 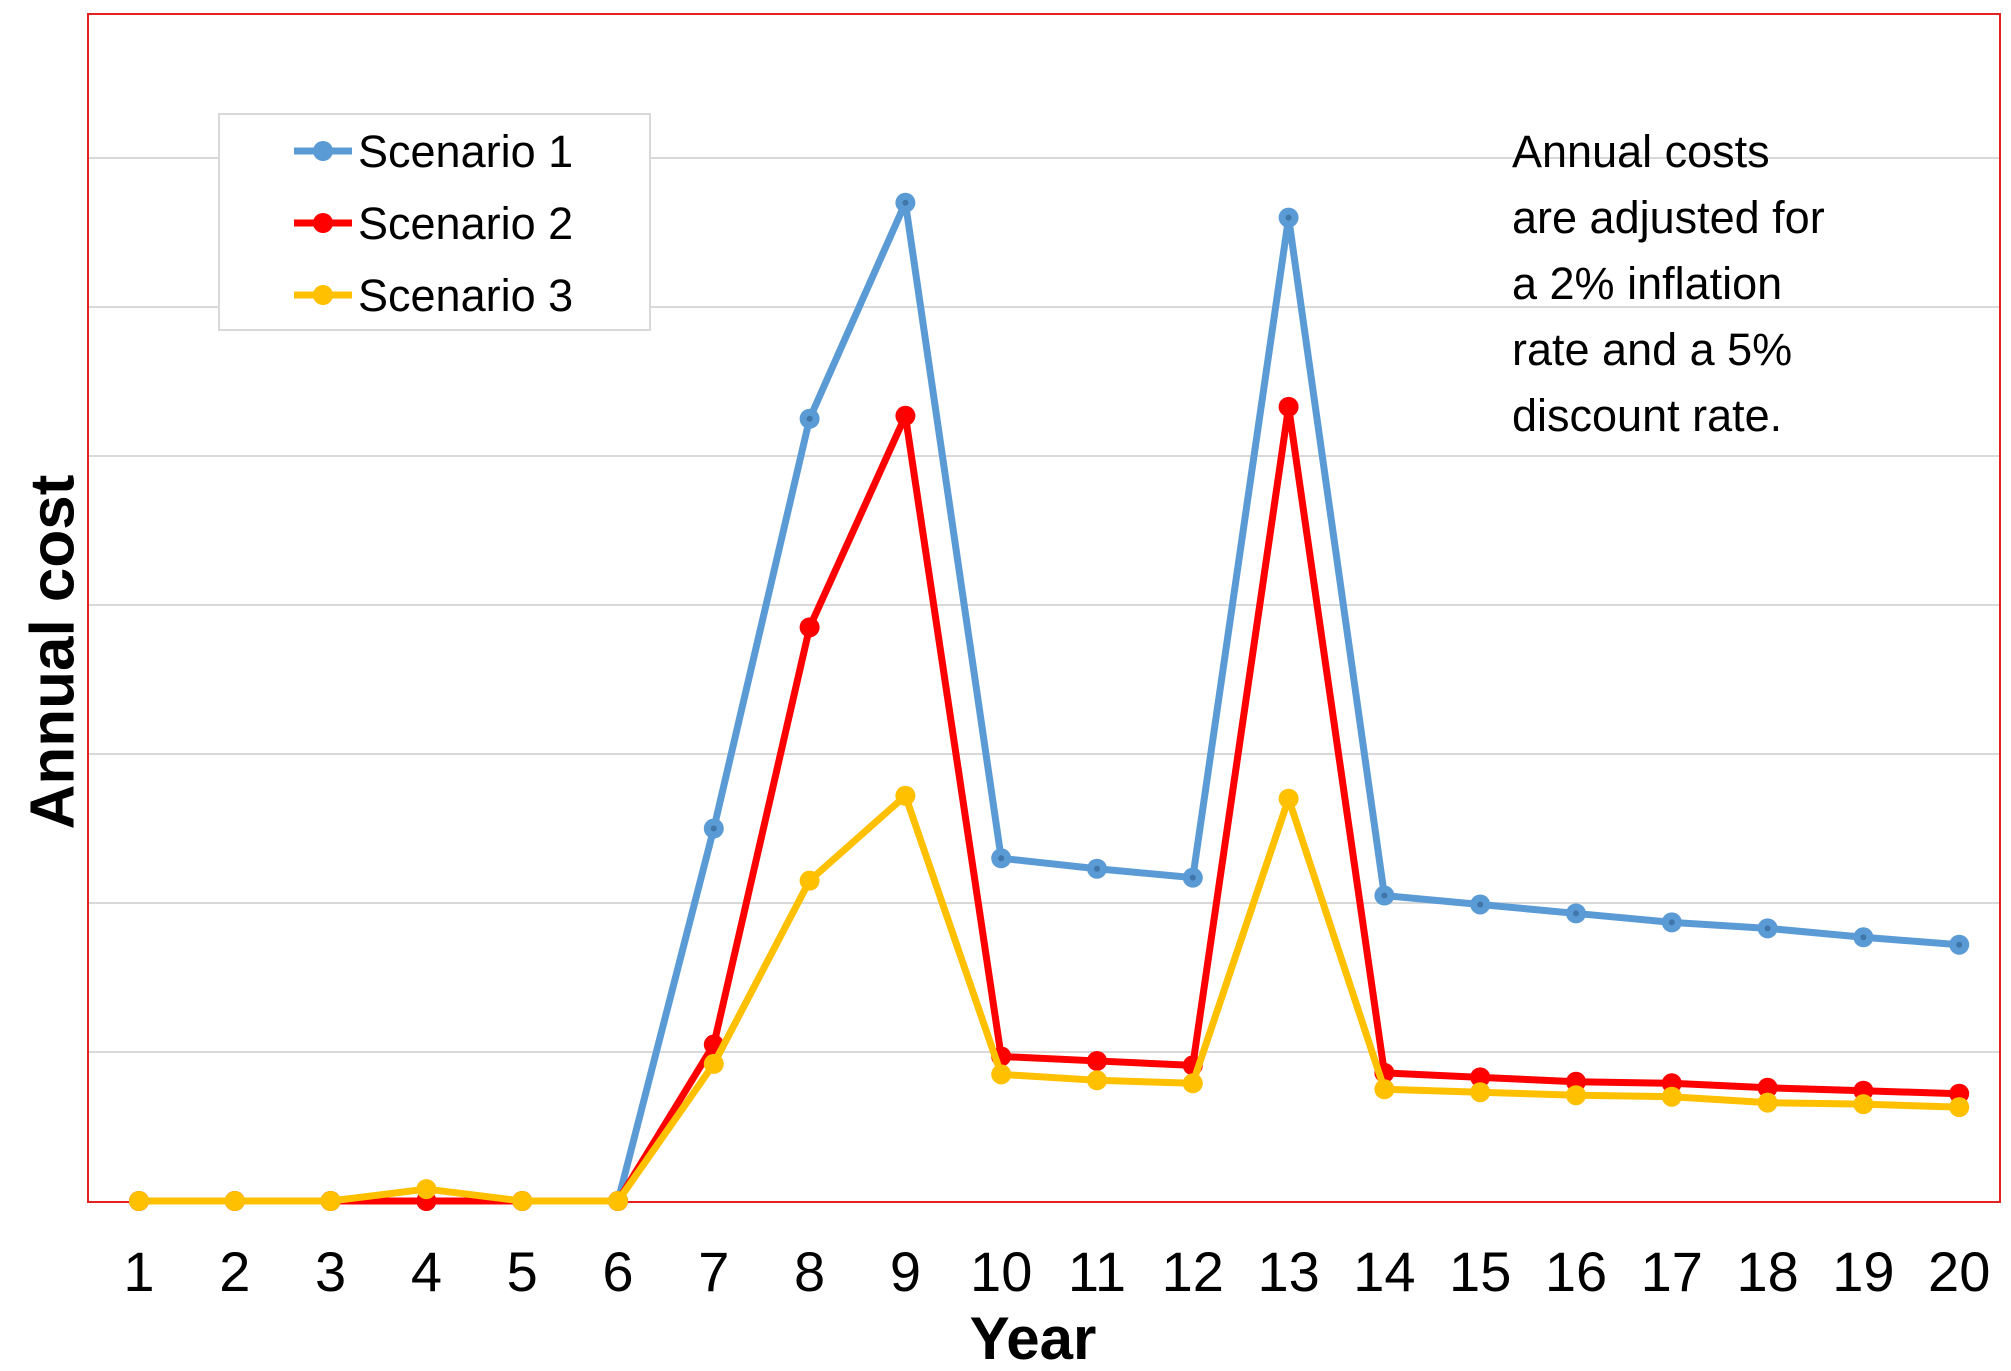 What do you see at coordinates (1001, 1271) in the screenshot?
I see `x-tick-label: 10` at bounding box center [1001, 1271].